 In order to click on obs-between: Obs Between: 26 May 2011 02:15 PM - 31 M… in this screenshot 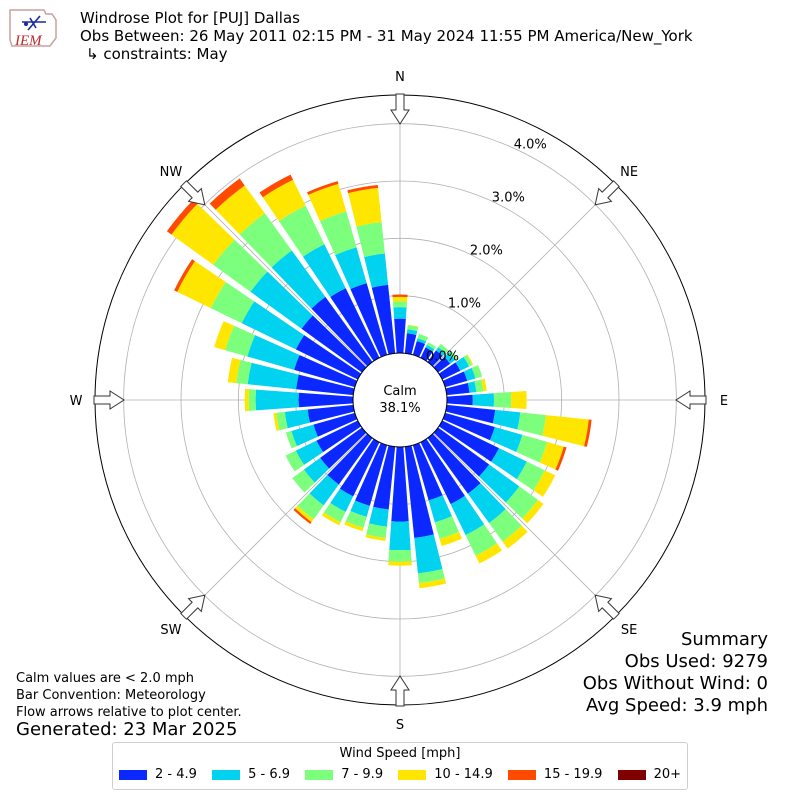, I will do `click(386, 36)`.